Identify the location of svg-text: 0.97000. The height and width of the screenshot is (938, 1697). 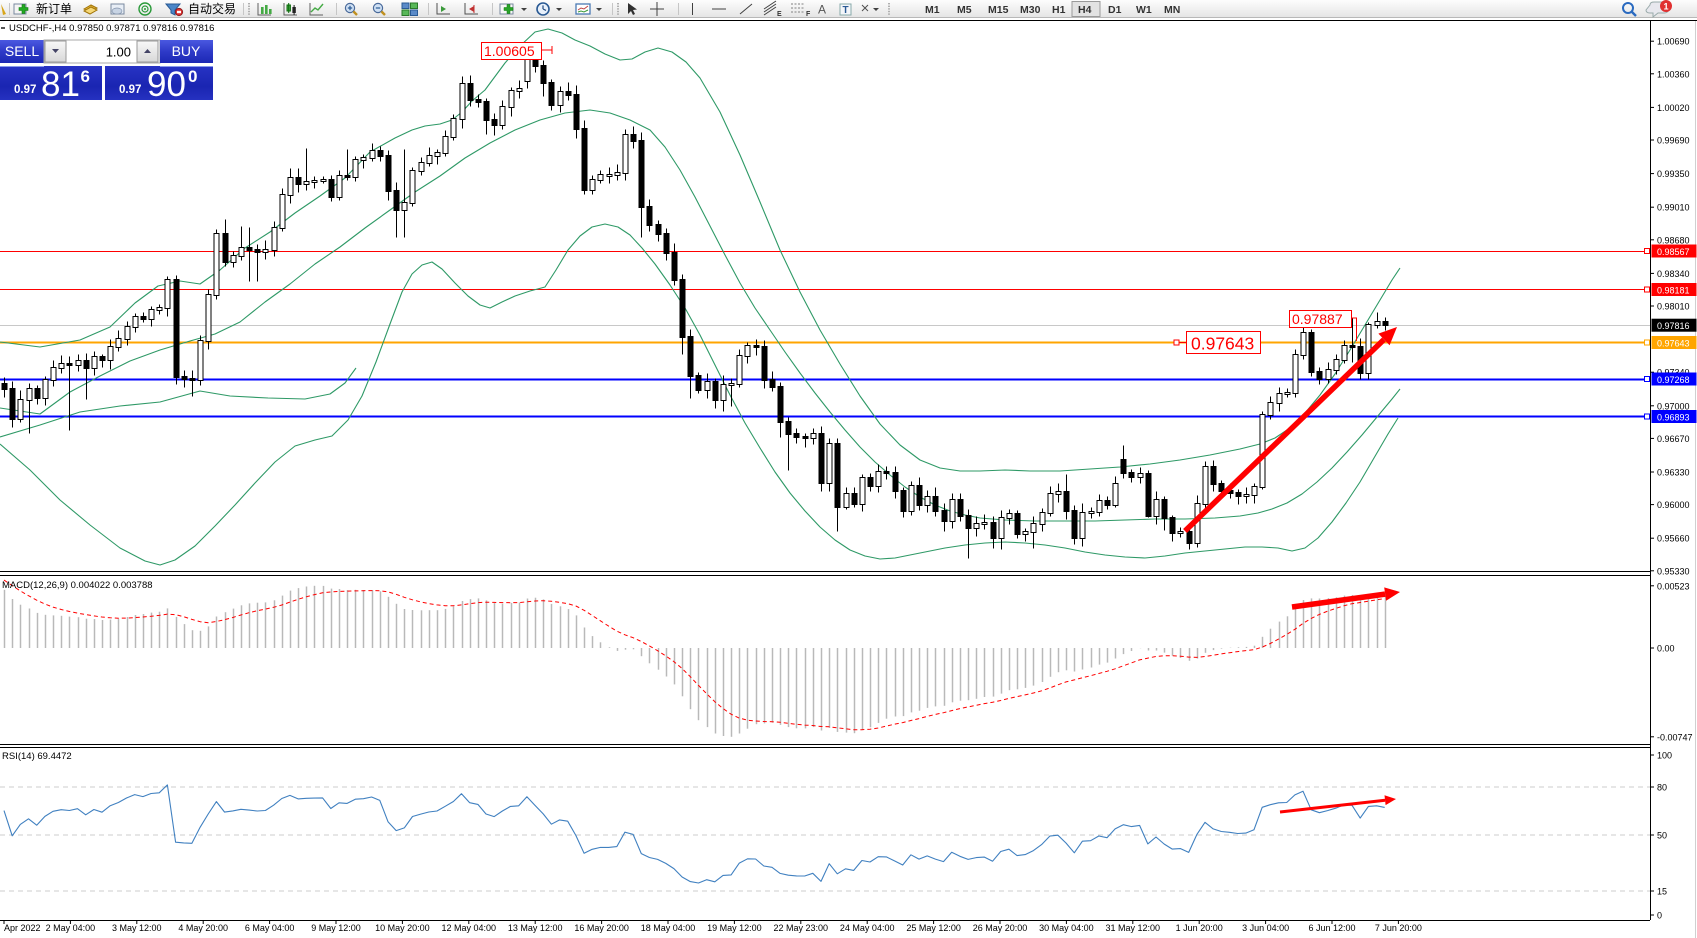
(1673, 406).